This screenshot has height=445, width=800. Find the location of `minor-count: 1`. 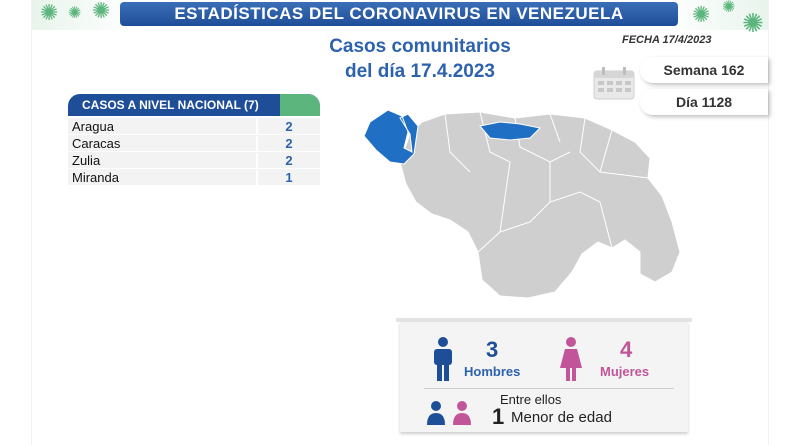

minor-count: 1 is located at coordinates (498, 416).